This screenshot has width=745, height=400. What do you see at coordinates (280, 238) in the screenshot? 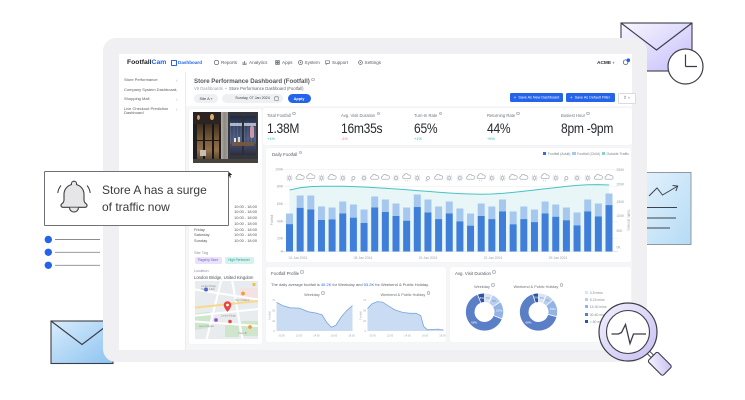
I see `svg-text: 20K` at bounding box center [280, 238].